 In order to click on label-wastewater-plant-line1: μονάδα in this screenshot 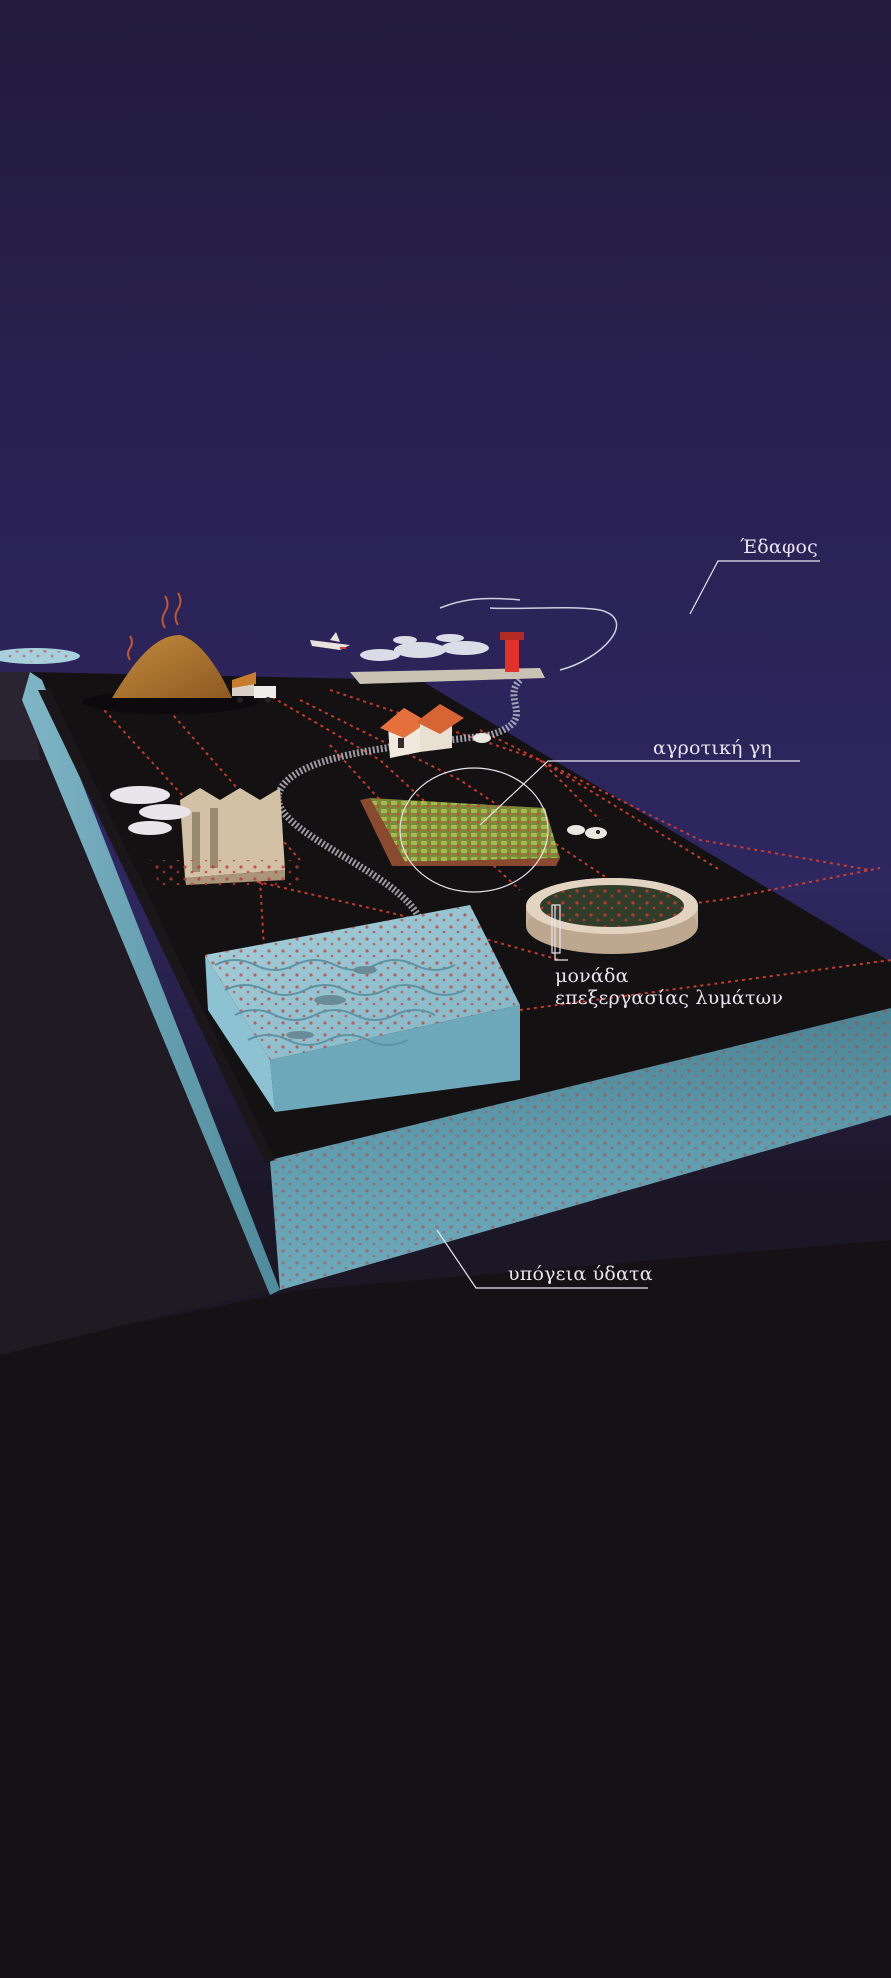, I will do `click(669, 976)`.